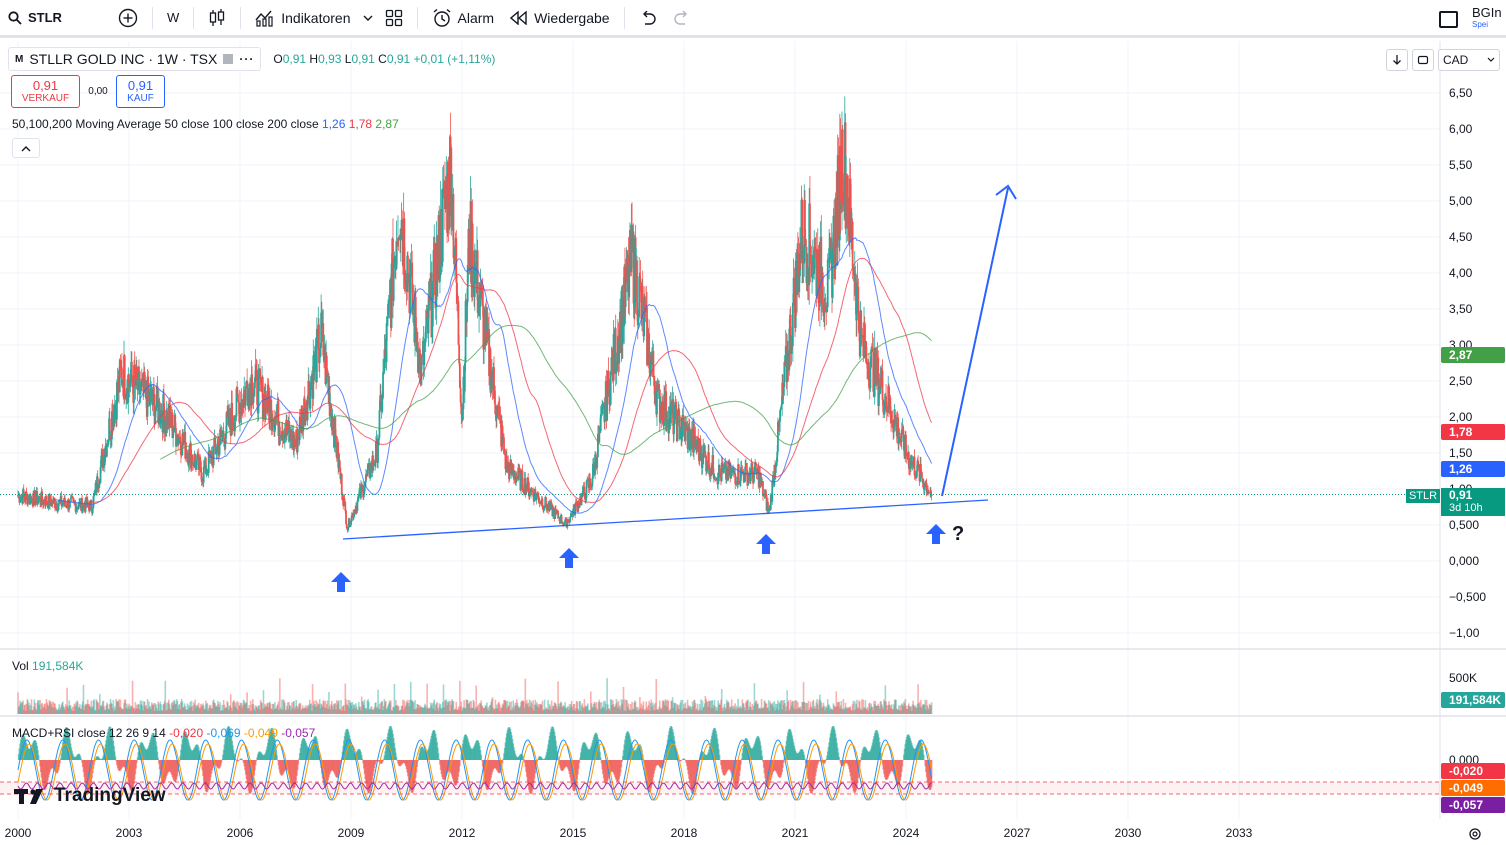 The image size is (1506, 845). What do you see at coordinates (560, 18) in the screenshot?
I see `replay-button: Wiedergabe` at bounding box center [560, 18].